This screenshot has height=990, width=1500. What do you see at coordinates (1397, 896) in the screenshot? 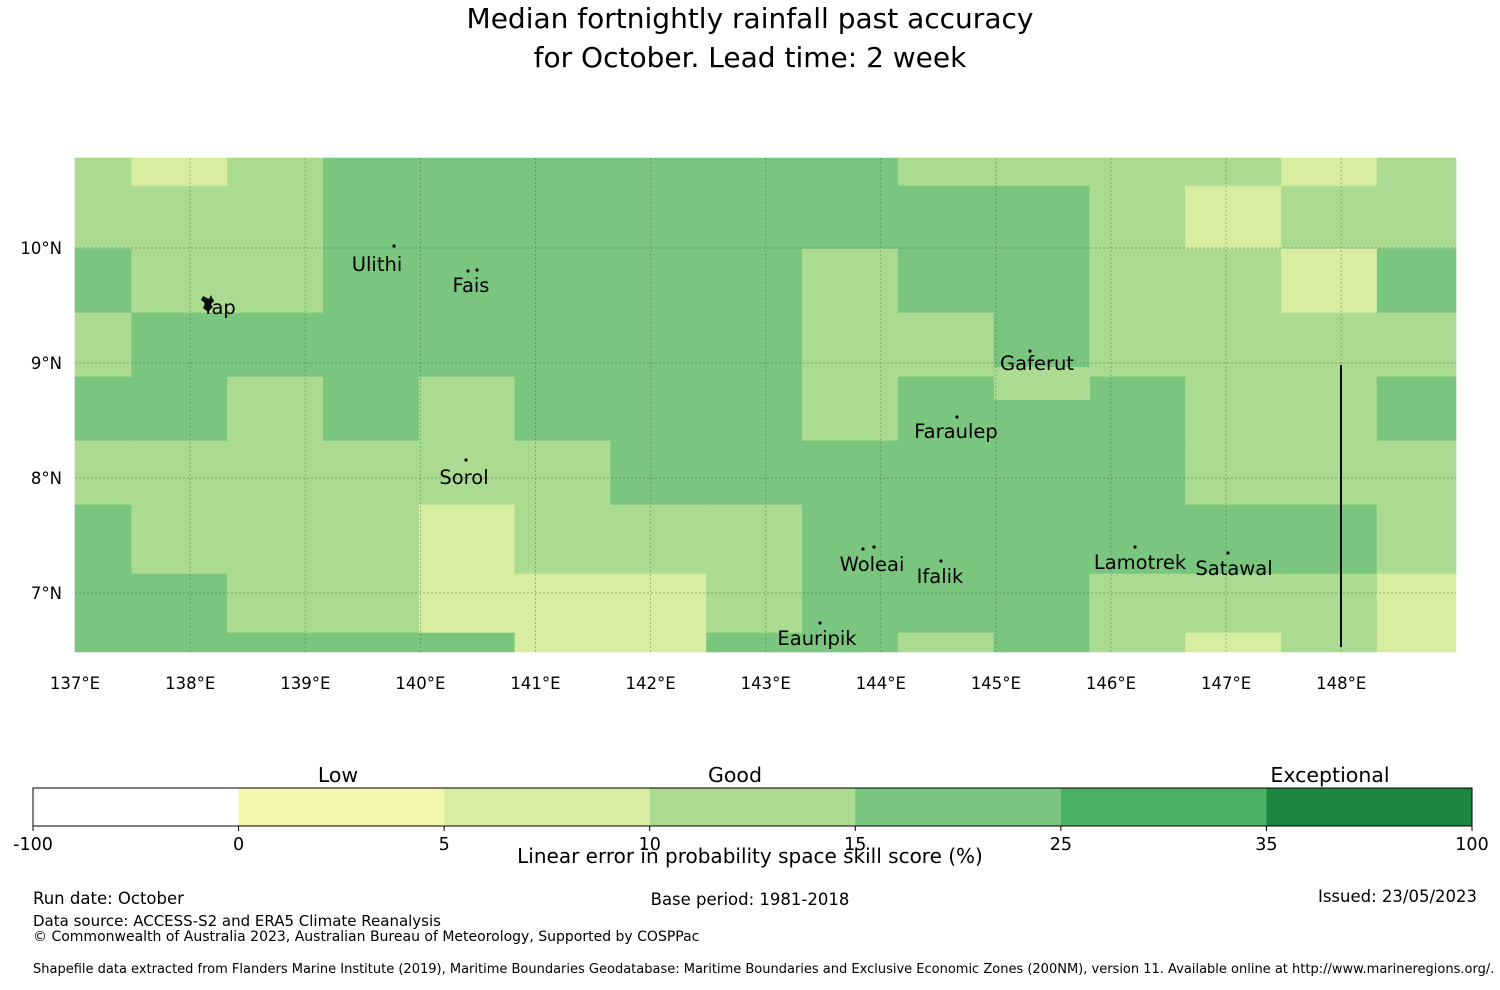
I see `issued-date-label: Issued: 23/05/2023` at bounding box center [1397, 896].